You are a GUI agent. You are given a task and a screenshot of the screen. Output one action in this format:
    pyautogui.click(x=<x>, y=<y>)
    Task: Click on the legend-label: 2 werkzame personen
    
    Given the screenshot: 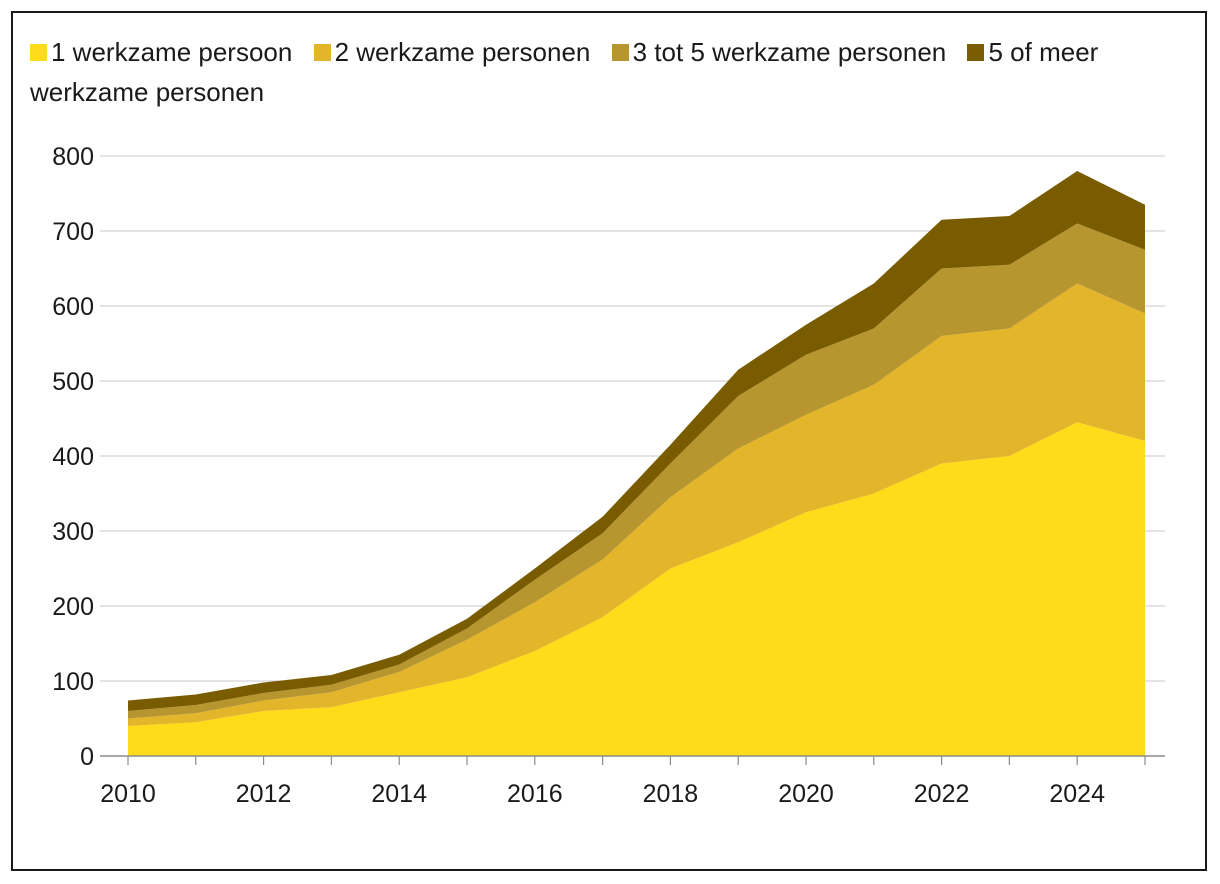 What is the action you would take?
    pyautogui.click(x=462, y=52)
    